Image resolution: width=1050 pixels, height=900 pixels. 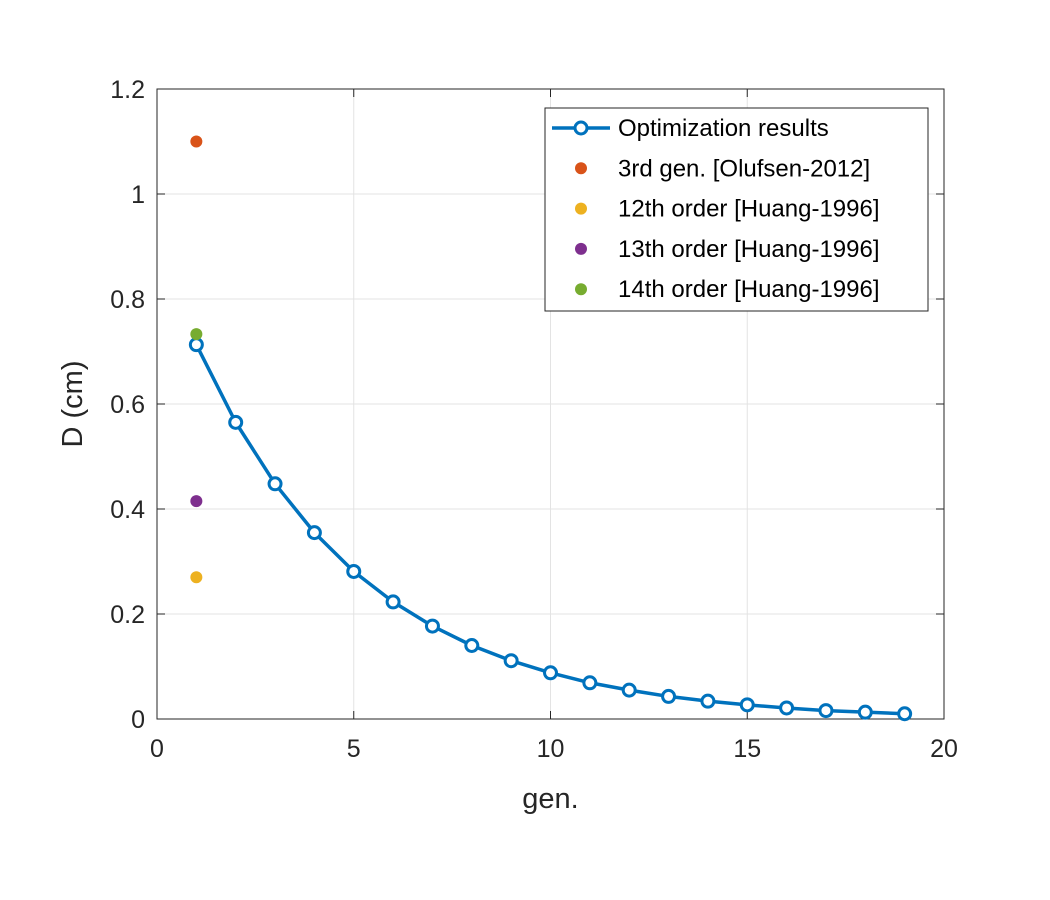 I want to click on legend-label: 14th order [Huang-1996], so click(x=749, y=289).